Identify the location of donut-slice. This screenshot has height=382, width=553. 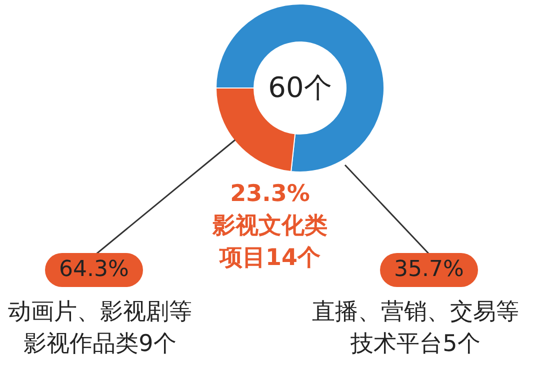
(300, 88).